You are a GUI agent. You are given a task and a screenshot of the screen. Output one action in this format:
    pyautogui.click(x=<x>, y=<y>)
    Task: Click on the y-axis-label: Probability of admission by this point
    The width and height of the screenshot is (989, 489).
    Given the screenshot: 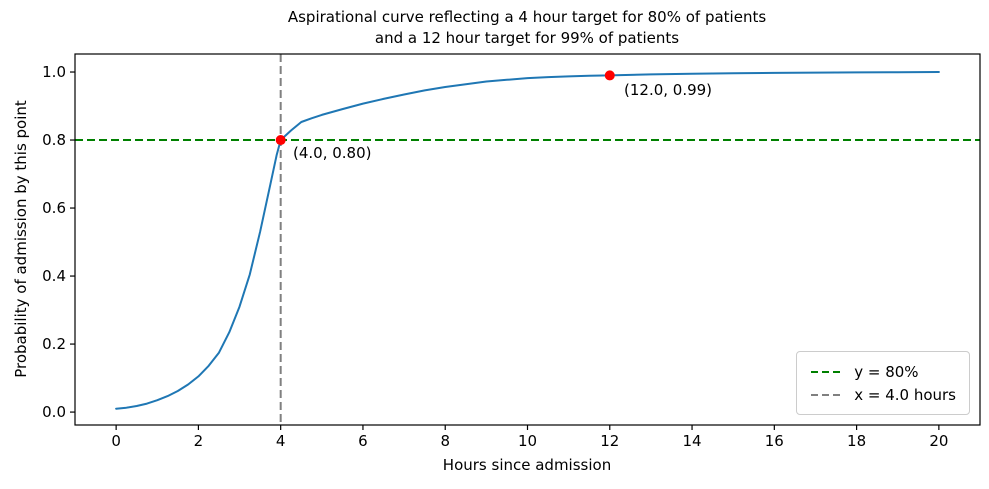 What is the action you would take?
    pyautogui.click(x=21, y=239)
    